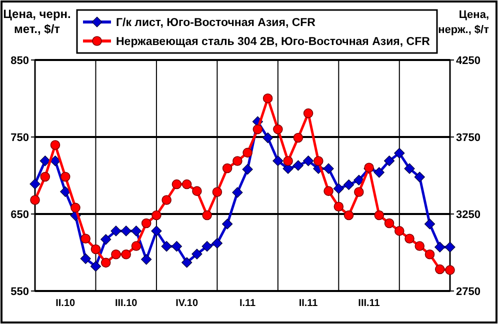 This screenshot has height=326, width=500. What do you see at coordinates (19, 138) in the screenshot?
I see `y-tick-label: 750` at bounding box center [19, 138].